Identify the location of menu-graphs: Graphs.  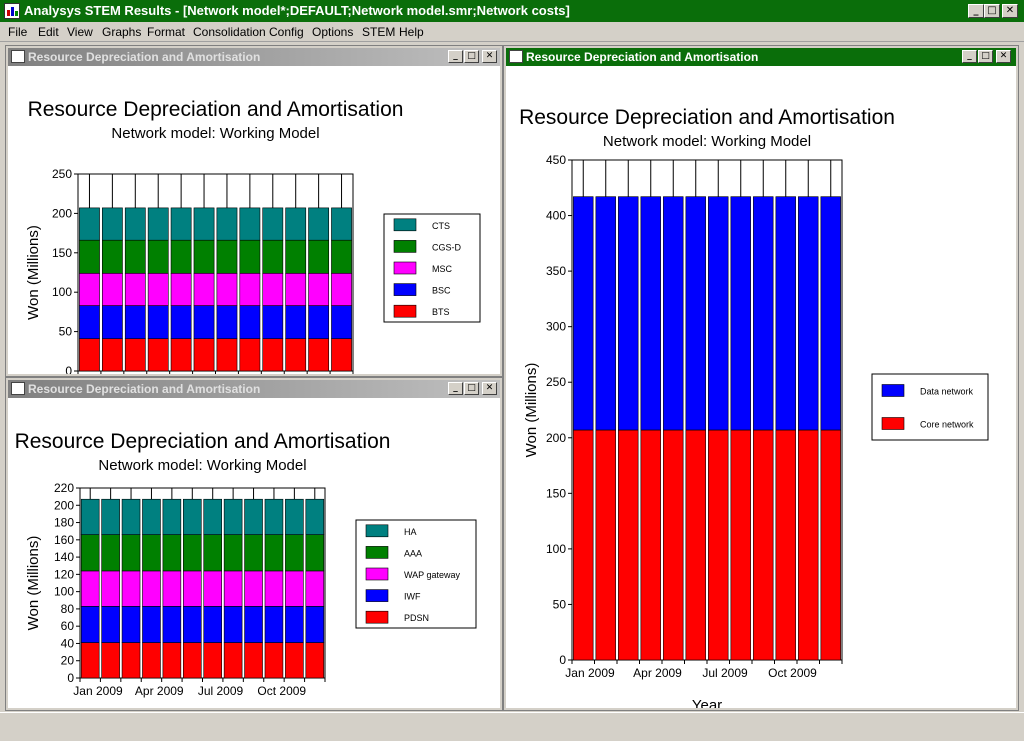
(122, 32).